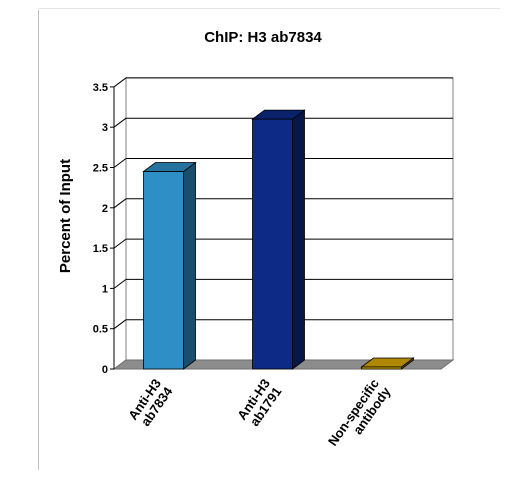 This screenshot has width=506, height=479. I want to click on x-tick-label: Non-specificantibody, so click(359, 415).